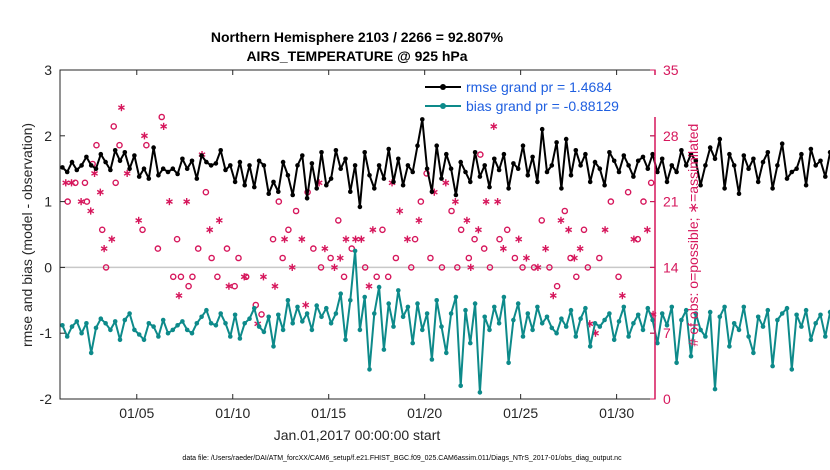 This screenshot has height=470, width=830. Describe the element at coordinates (693, 235) in the screenshot. I see `y-axis-right-label: # of obs: o=possible; ∗=assimilated` at that location.